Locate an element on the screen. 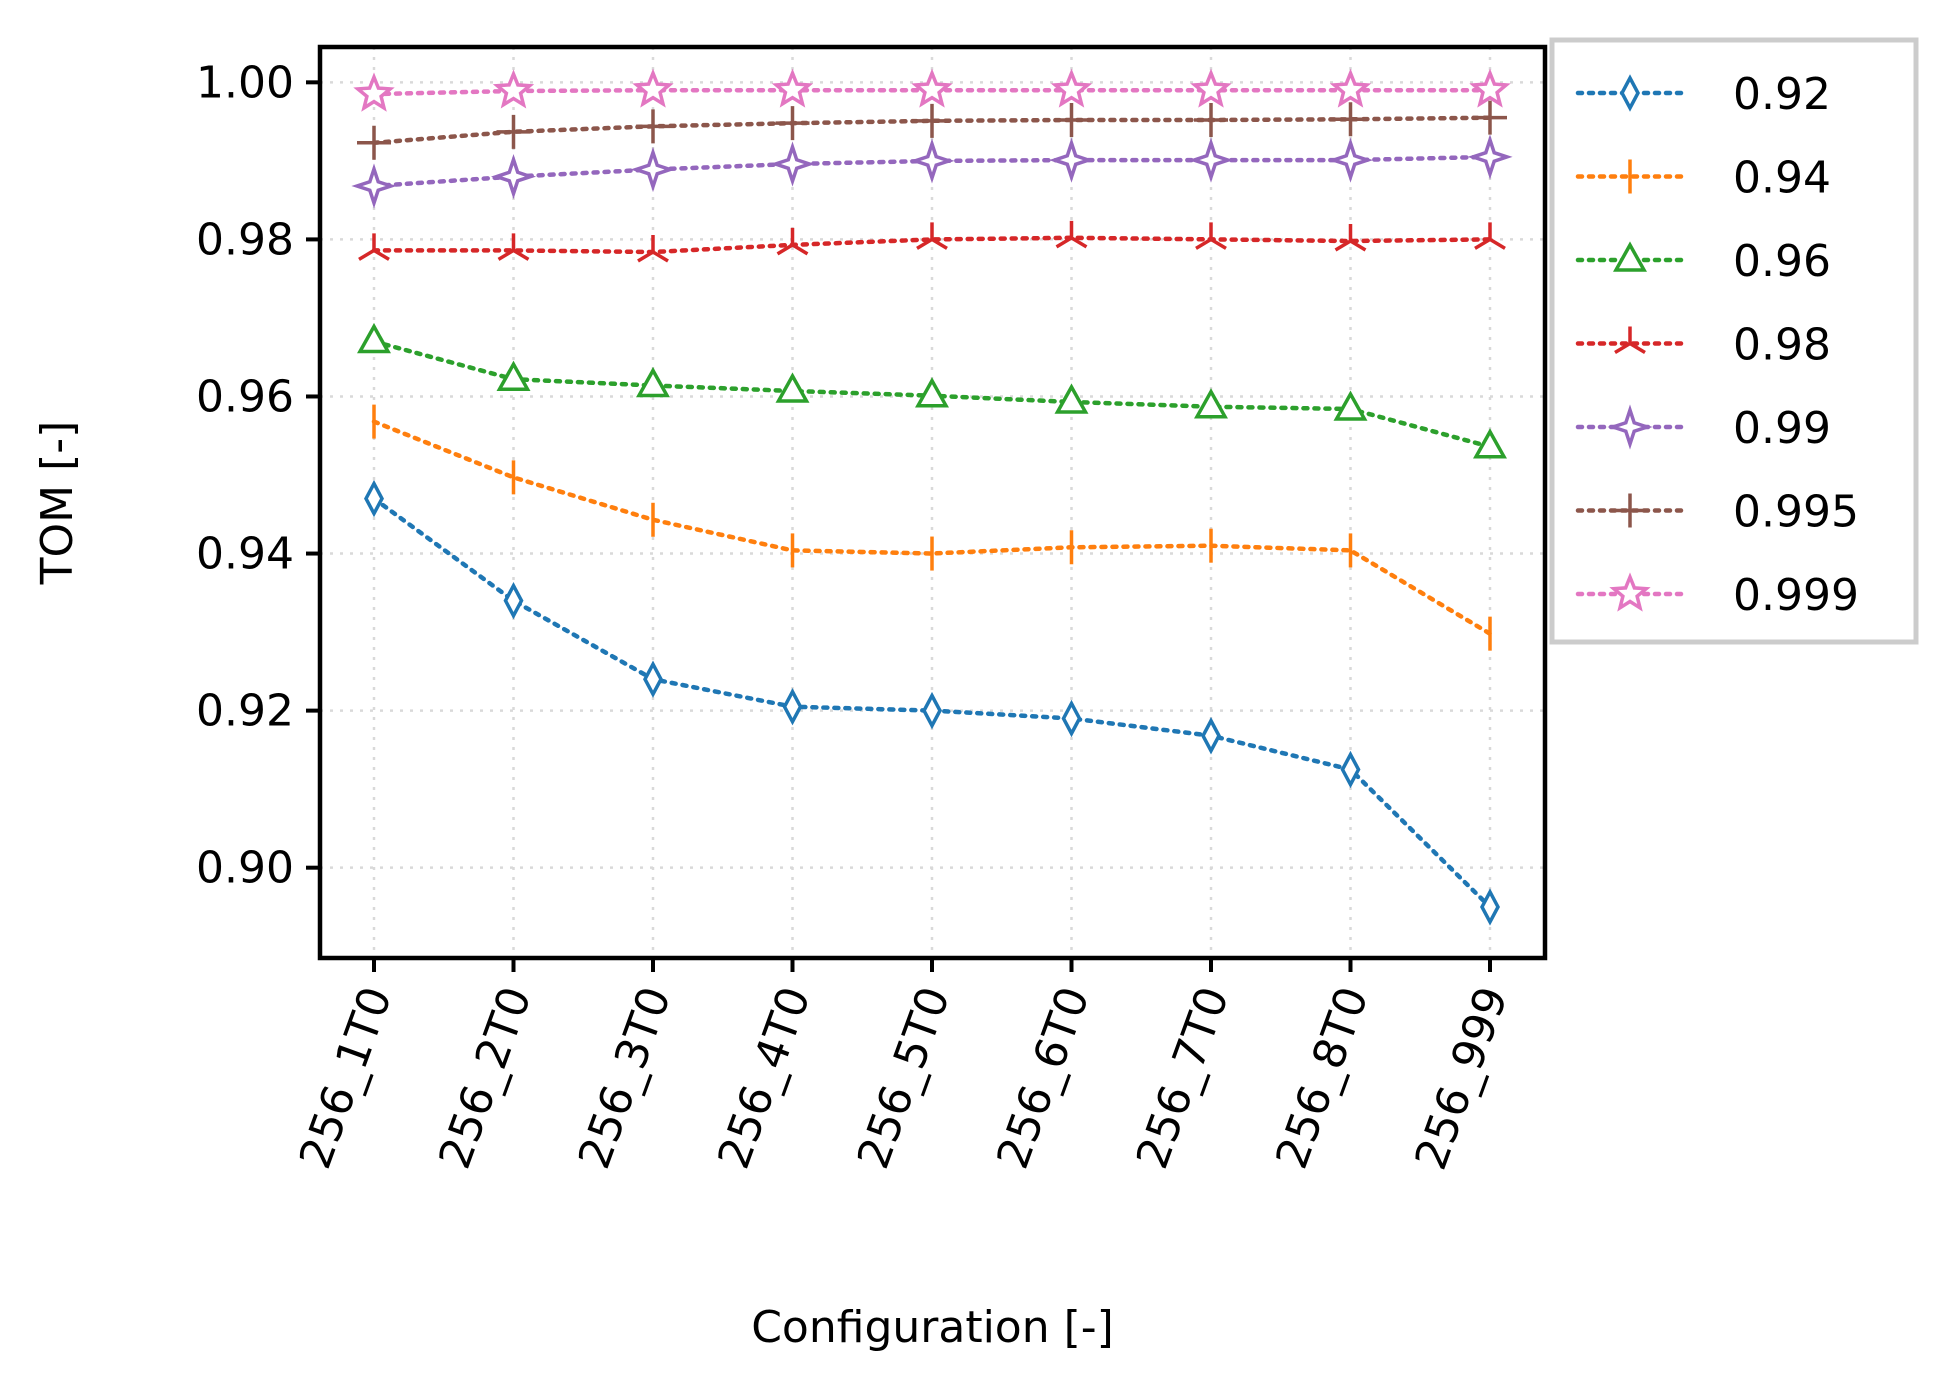  y-tick-label: 0.98 is located at coordinates (245, 239).